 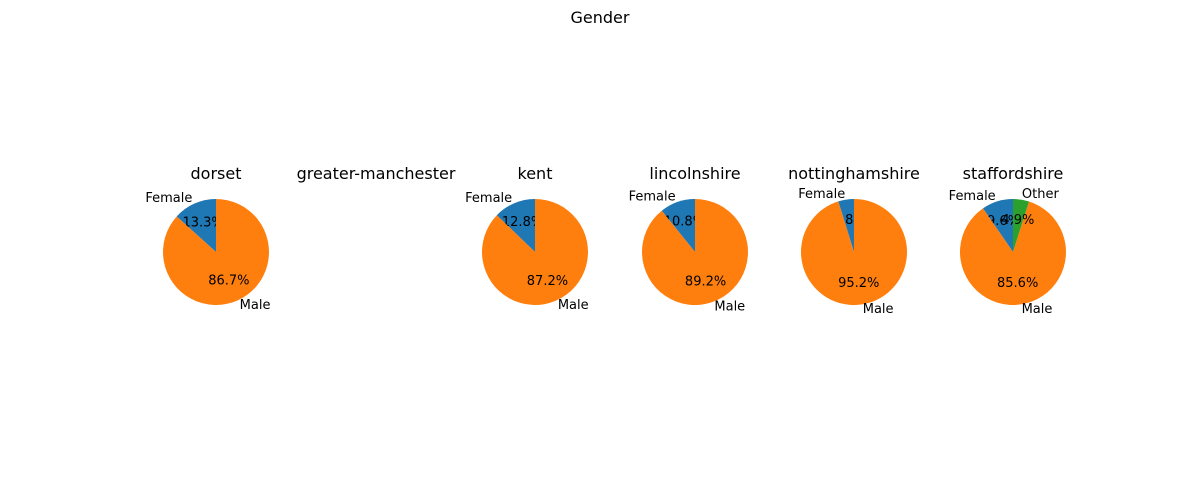 What do you see at coordinates (1013, 173) in the screenshot?
I see `pie-title-staffordshire: staffordshire` at bounding box center [1013, 173].